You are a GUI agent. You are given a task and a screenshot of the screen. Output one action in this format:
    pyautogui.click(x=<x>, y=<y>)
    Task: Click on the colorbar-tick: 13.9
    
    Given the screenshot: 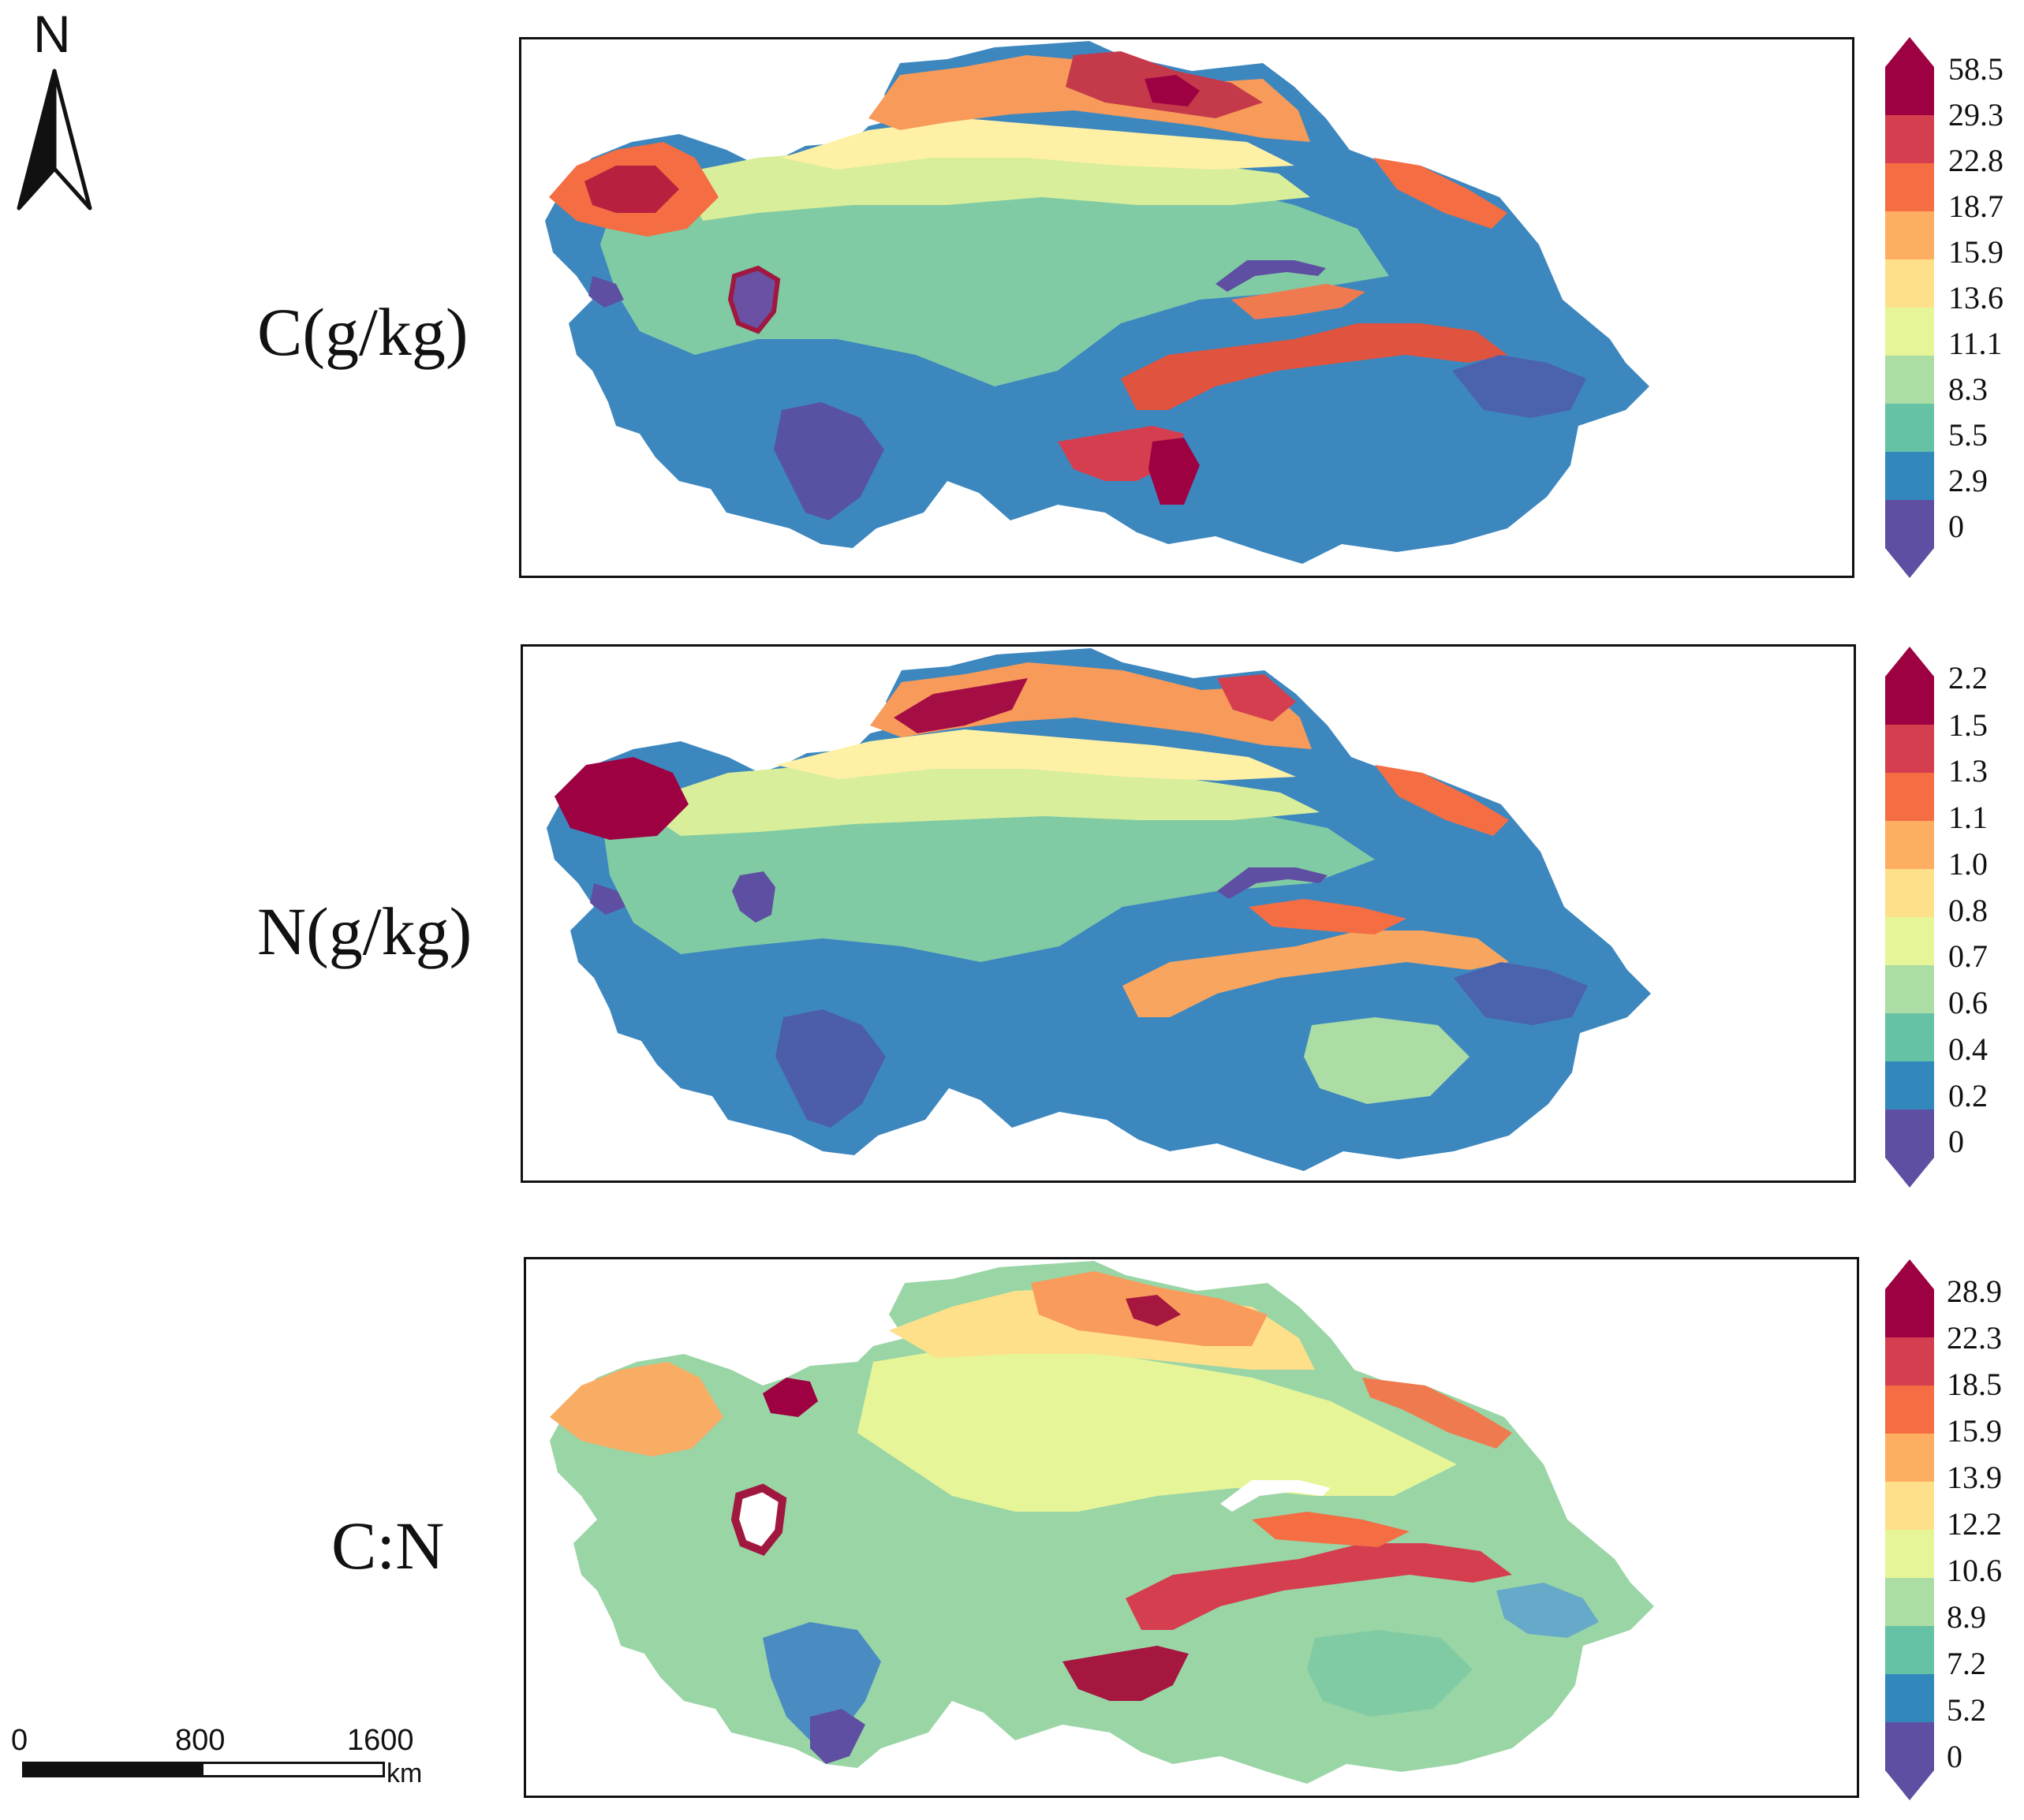 What is the action you would take?
    pyautogui.click(x=1974, y=1477)
    